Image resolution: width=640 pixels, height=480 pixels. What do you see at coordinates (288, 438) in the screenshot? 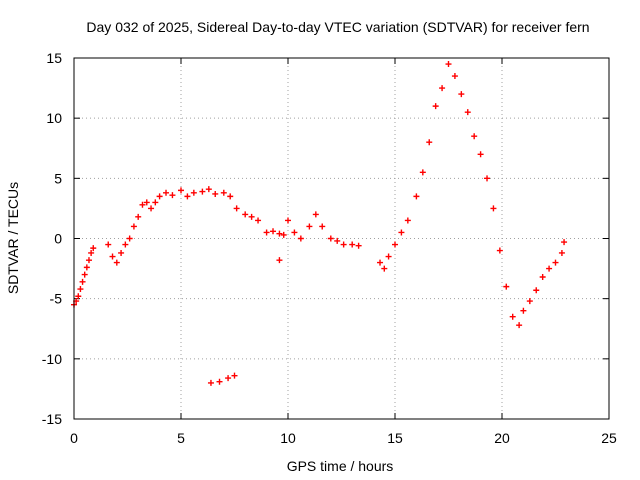
I see `x-tick-label: 10` at bounding box center [288, 438].